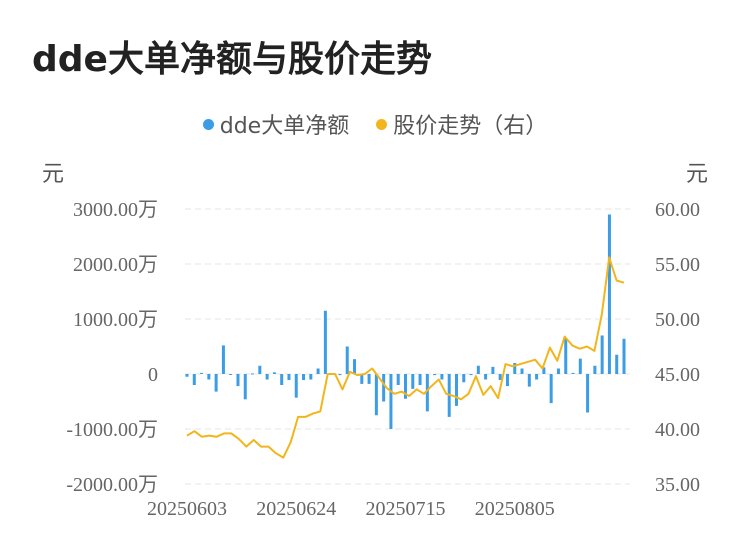  Describe the element at coordinates (406, 509) in the screenshot. I see `x-tick-label: 20250715` at that location.